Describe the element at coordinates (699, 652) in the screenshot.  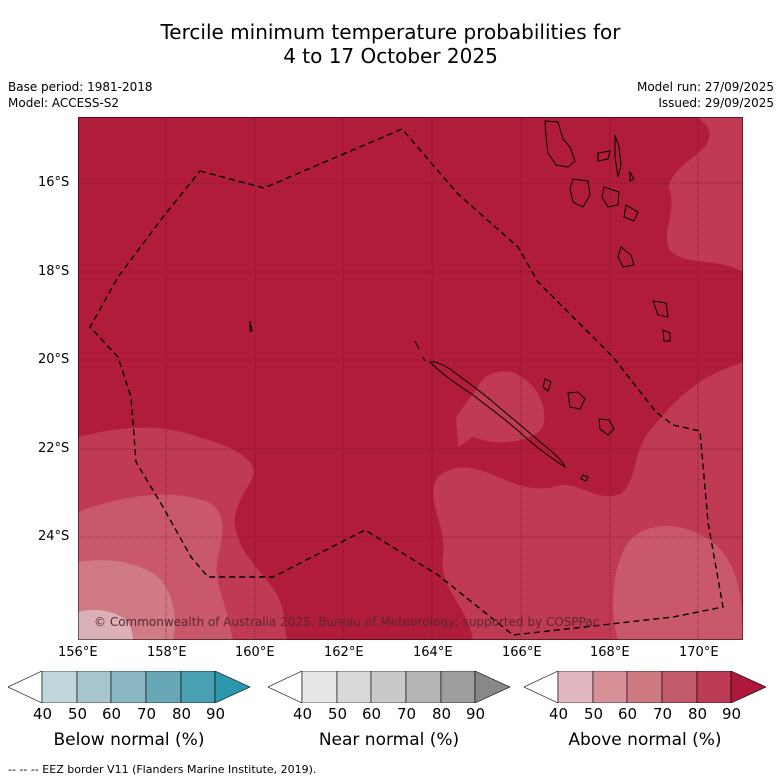
I see `lon-tick-170e: 170°E` at that location.